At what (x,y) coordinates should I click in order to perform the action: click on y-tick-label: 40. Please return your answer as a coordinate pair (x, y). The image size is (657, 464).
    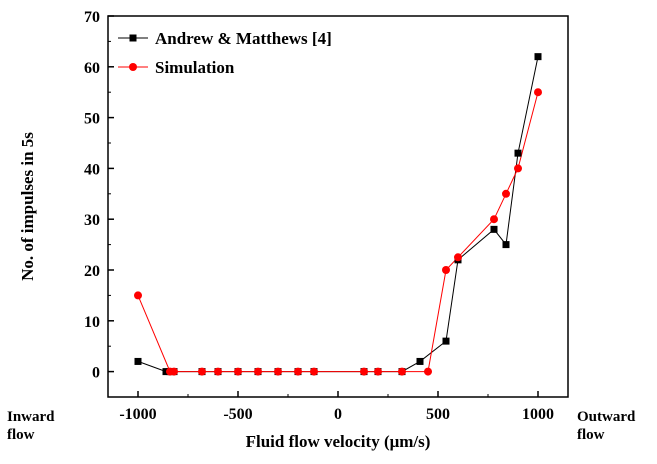
    Looking at the image, I should click on (92, 169).